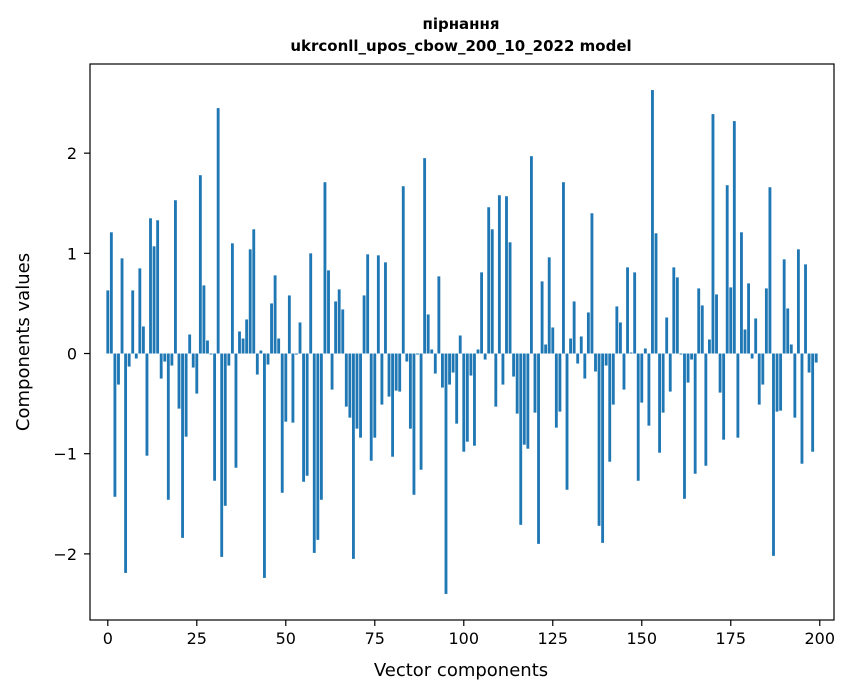 Image resolution: width=847 pixels, height=696 pixels. What do you see at coordinates (72, 153) in the screenshot?
I see `y-tick-label: 2` at bounding box center [72, 153].